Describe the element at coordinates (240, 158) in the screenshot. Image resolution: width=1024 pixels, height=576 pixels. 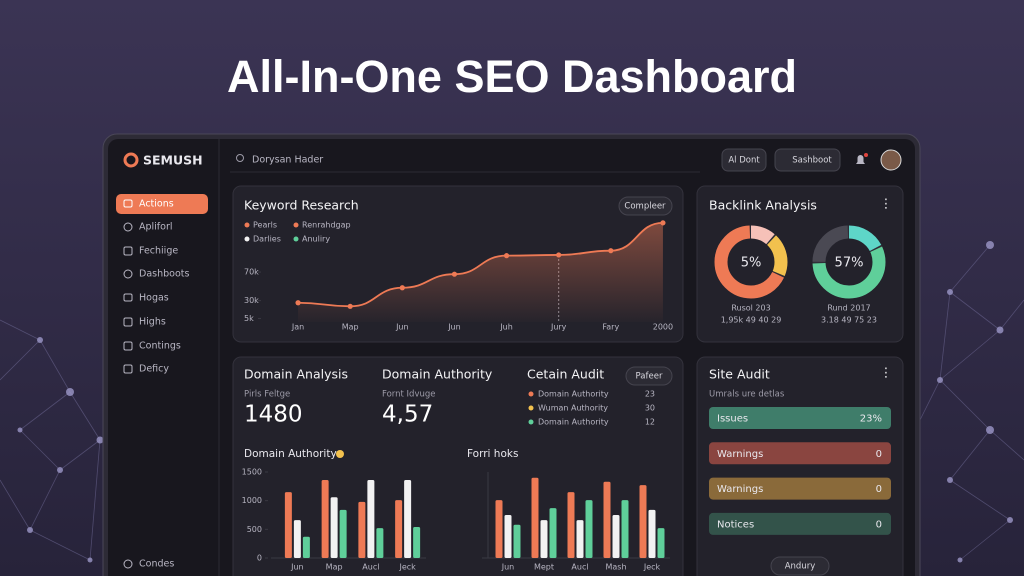
I see `search-icon` at that location.